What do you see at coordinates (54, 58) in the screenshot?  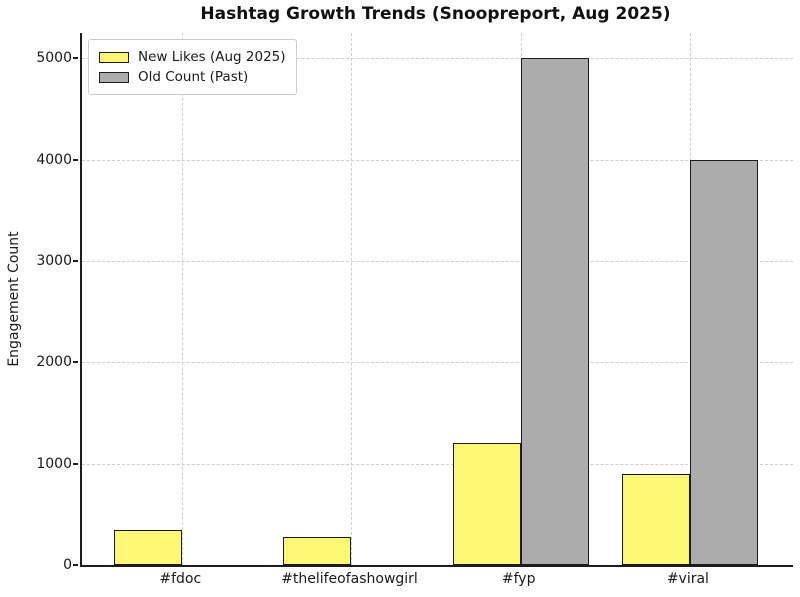 I see `y-tick-label: 5000` at bounding box center [54, 58].